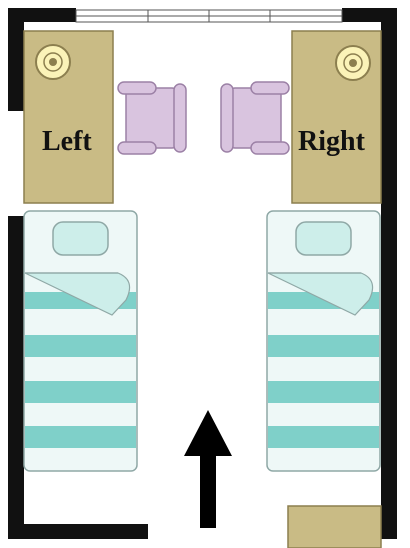  I want to click on arrow-up-icon, so click(208, 469).